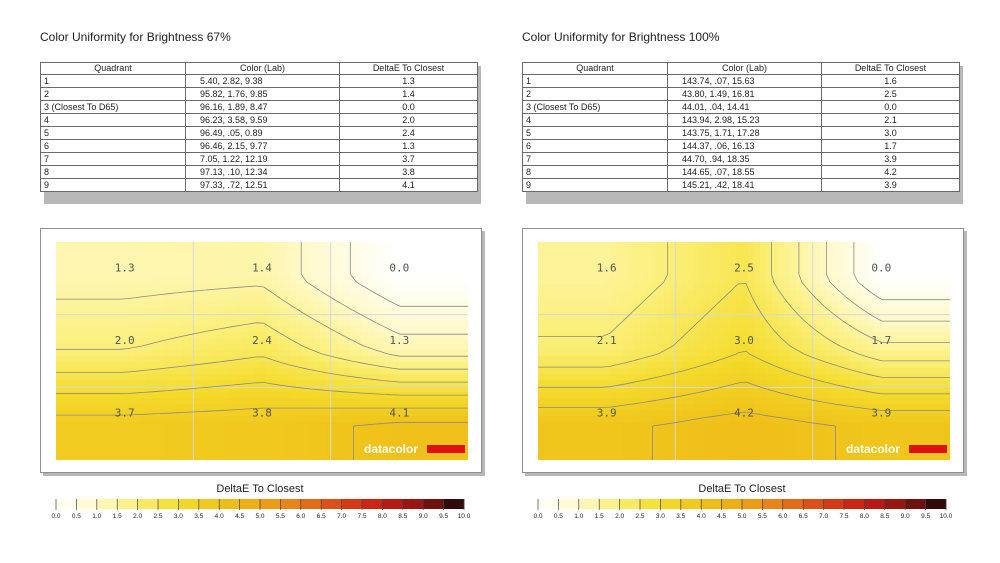  What do you see at coordinates (408, 120) in the screenshot?
I see `deltae-cell: 2.0` at bounding box center [408, 120].